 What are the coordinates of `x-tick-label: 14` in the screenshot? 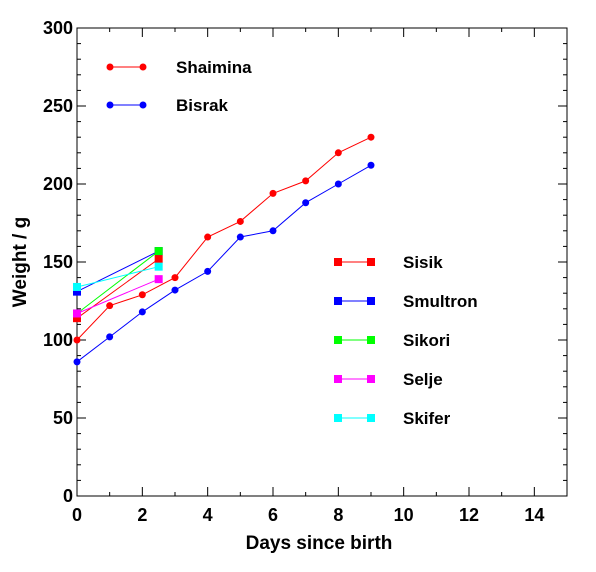 It's located at (534, 515).